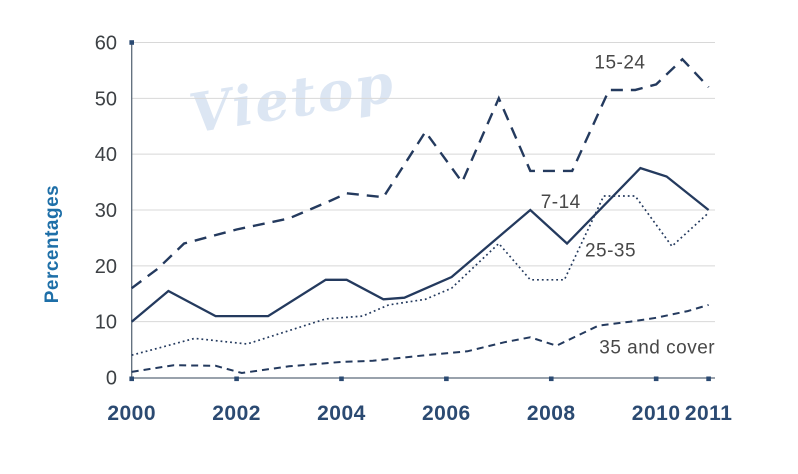 The image size is (798, 474). What do you see at coordinates (656, 379) in the screenshot?
I see `x-tick-2010` at bounding box center [656, 379].